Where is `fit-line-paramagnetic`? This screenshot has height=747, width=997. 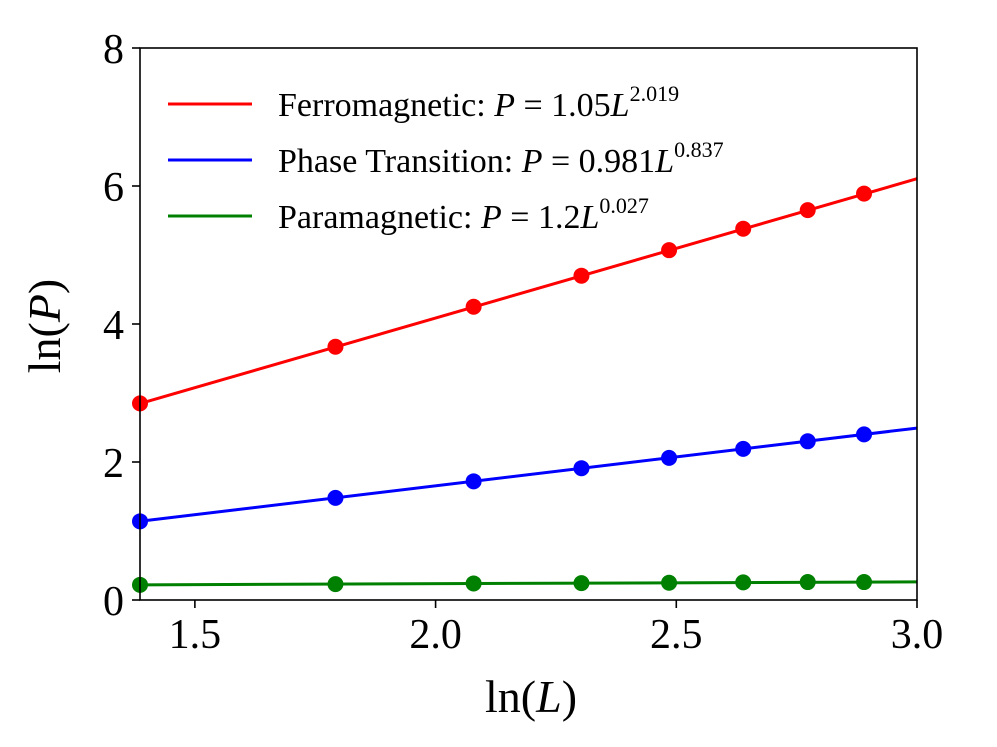
fit-line-paramagnetic is located at coordinates (528, 583).